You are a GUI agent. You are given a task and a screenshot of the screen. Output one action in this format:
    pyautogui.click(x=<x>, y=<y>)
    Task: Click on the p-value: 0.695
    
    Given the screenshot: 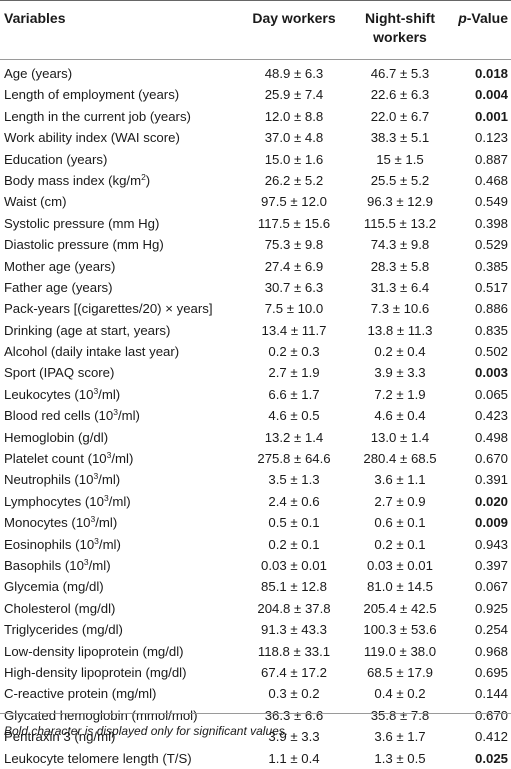 What is the action you would take?
    pyautogui.click(x=491, y=672)
    